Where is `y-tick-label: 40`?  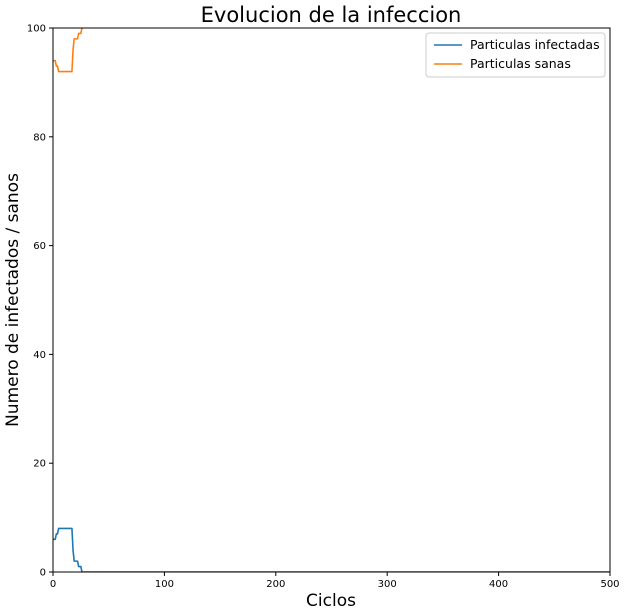
y-tick-label: 40 is located at coordinates (39, 355).